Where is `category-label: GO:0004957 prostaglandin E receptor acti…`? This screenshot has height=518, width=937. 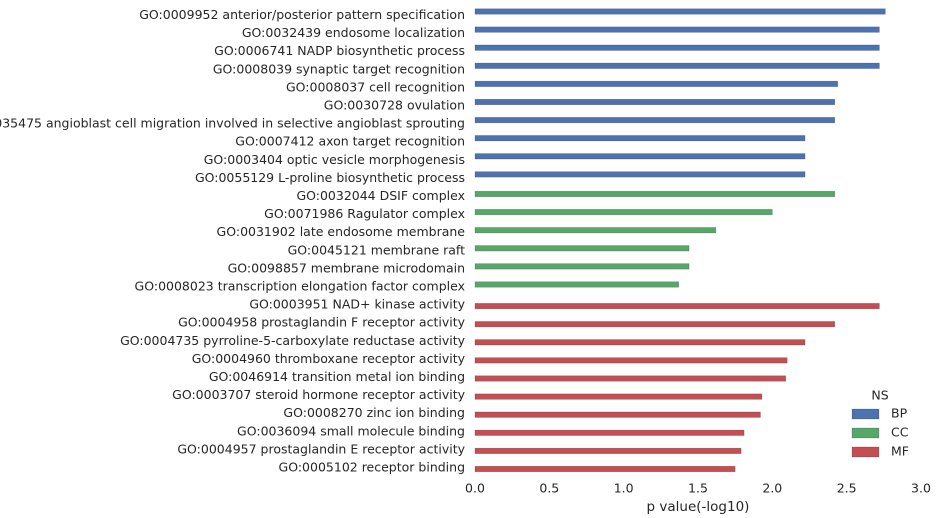
category-label: GO:0004957 prostaglandin E receptor acti… is located at coordinates (321, 448).